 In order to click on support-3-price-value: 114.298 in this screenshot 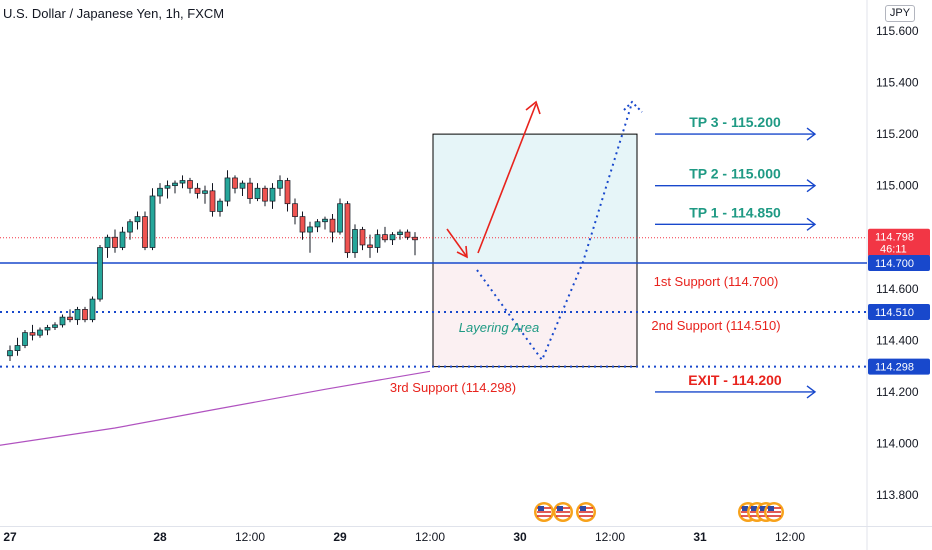, I will do `click(894, 368)`.